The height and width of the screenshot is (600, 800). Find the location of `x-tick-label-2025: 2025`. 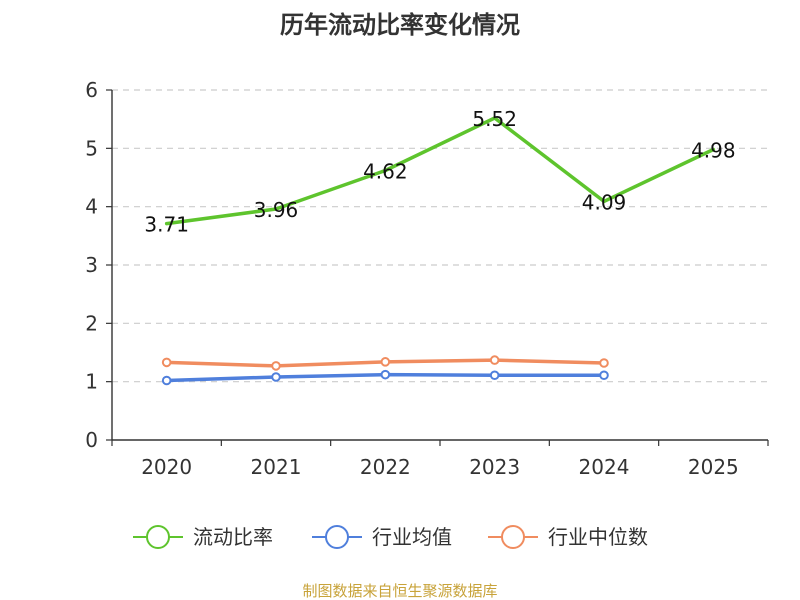

x-tick-label-2025: 2025 is located at coordinates (713, 467).